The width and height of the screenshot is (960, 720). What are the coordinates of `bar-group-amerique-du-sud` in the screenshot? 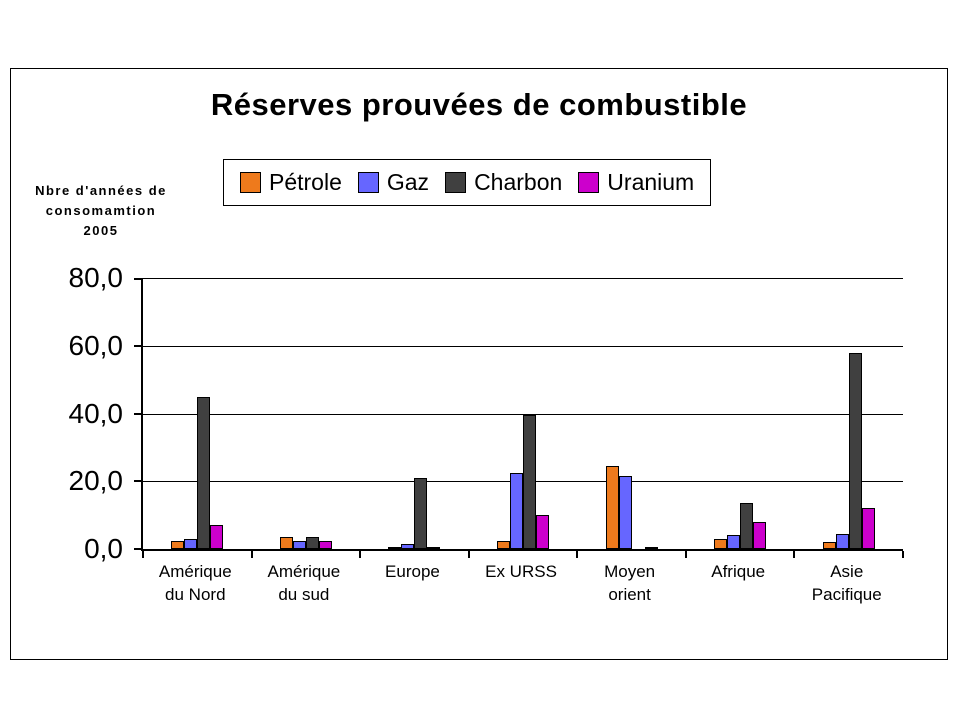 It's located at (306, 413).